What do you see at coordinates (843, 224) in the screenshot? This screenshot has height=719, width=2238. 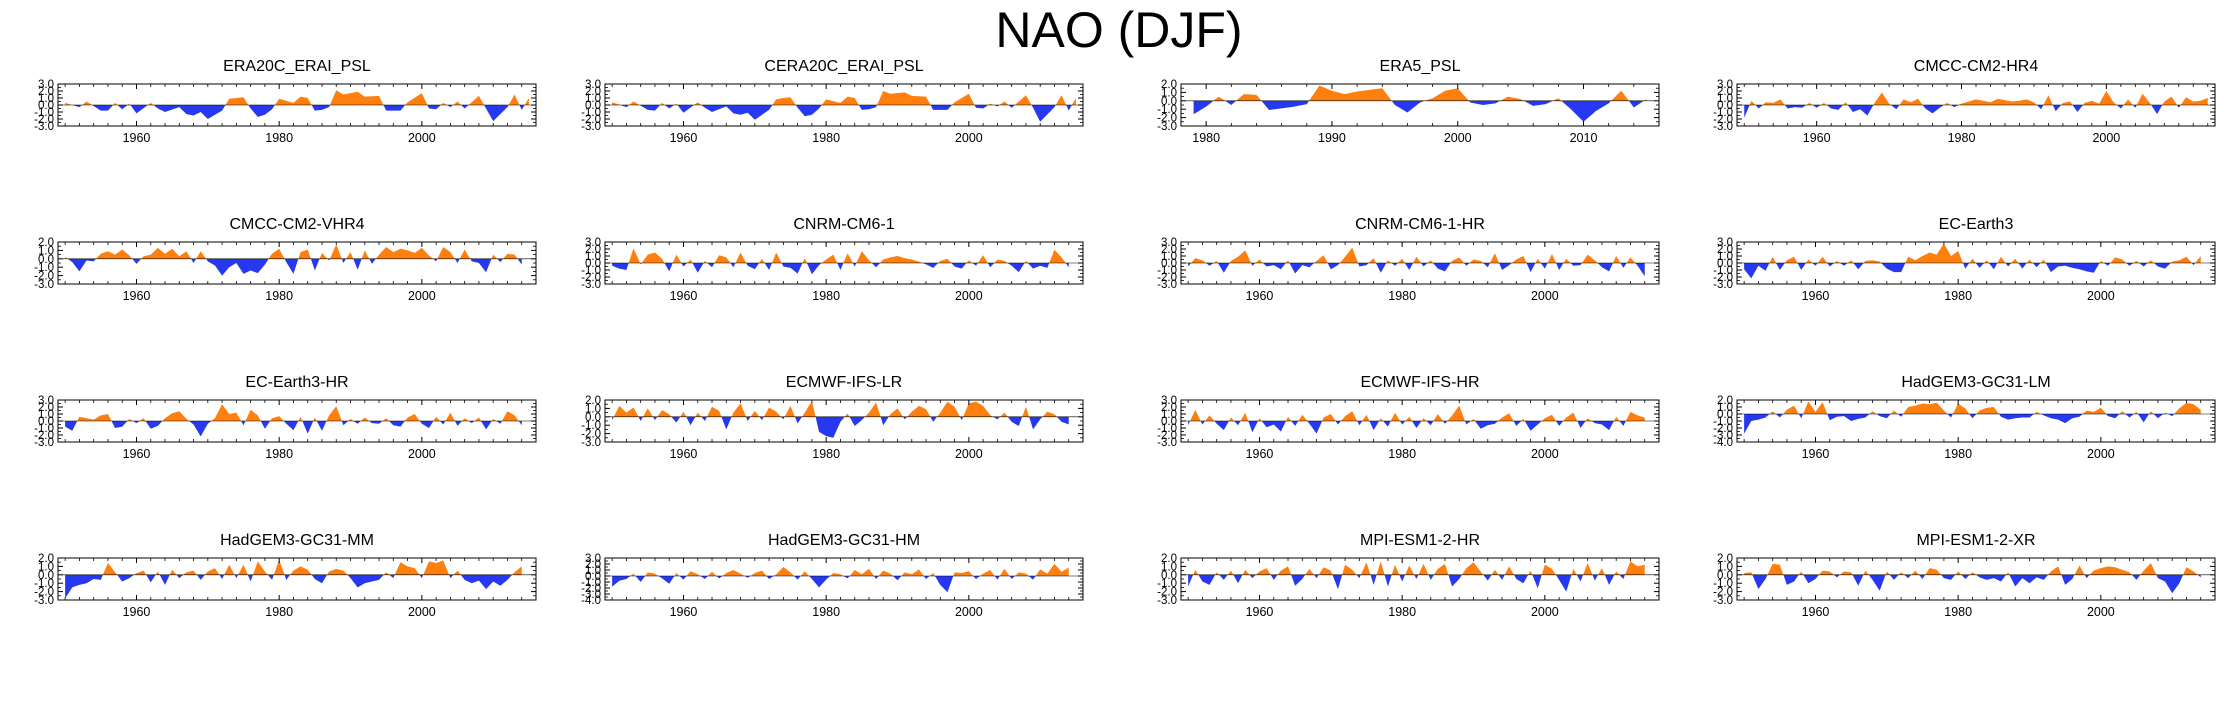 I see `panel-title: CNRM-CM6-1` at bounding box center [843, 224].